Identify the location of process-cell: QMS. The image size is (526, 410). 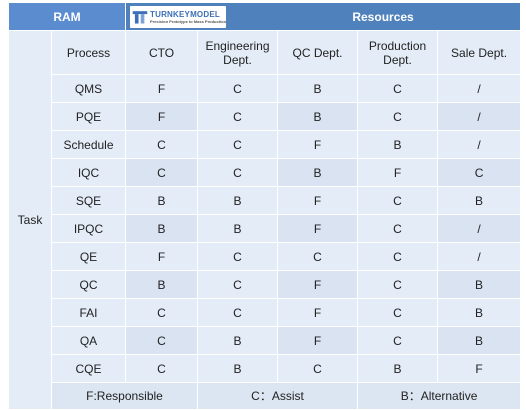
(88, 88).